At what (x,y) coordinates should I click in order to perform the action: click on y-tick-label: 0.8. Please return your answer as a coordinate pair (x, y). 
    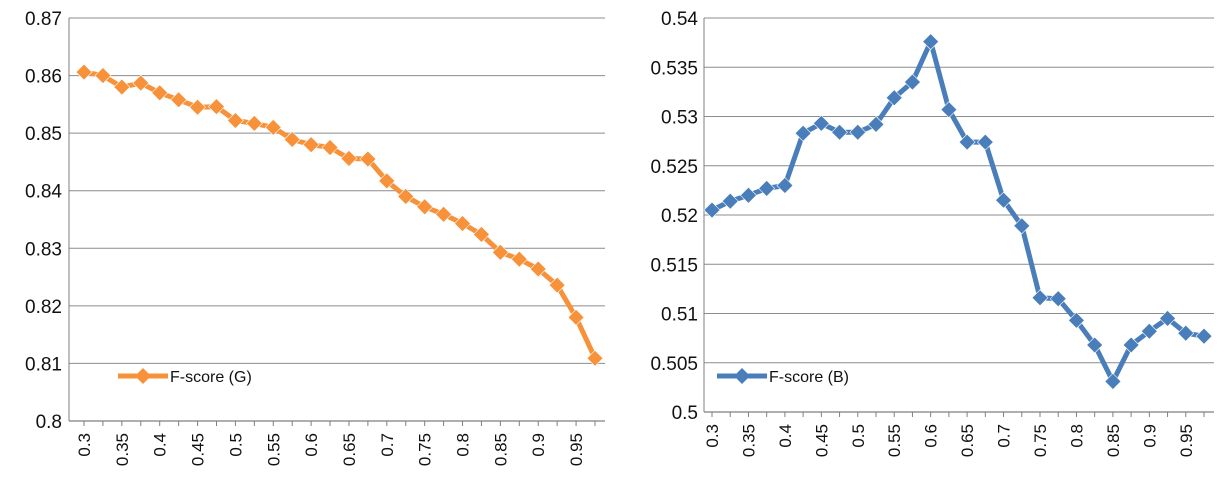
    Looking at the image, I should click on (49, 422).